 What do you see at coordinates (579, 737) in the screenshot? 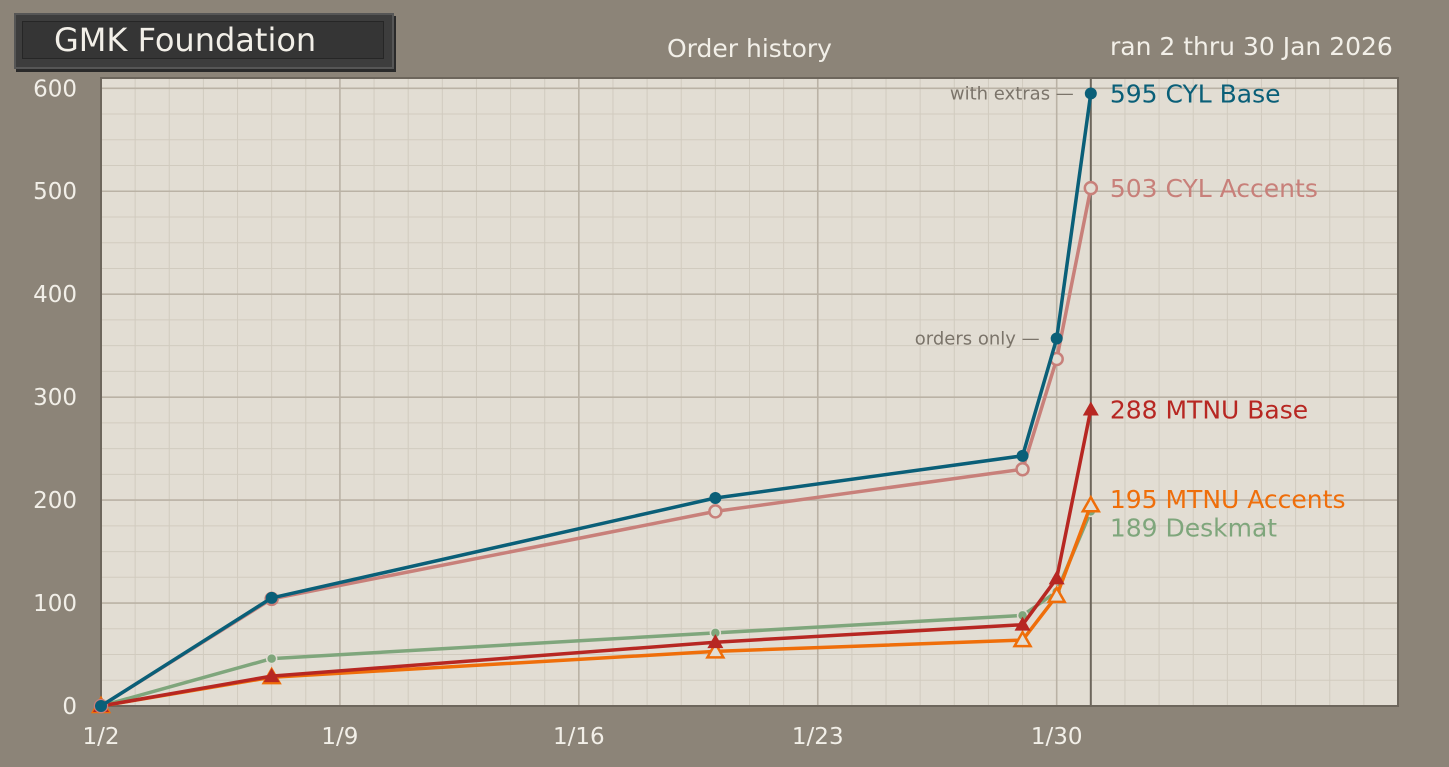
I see `x-tick-label: 1/16` at bounding box center [579, 737].